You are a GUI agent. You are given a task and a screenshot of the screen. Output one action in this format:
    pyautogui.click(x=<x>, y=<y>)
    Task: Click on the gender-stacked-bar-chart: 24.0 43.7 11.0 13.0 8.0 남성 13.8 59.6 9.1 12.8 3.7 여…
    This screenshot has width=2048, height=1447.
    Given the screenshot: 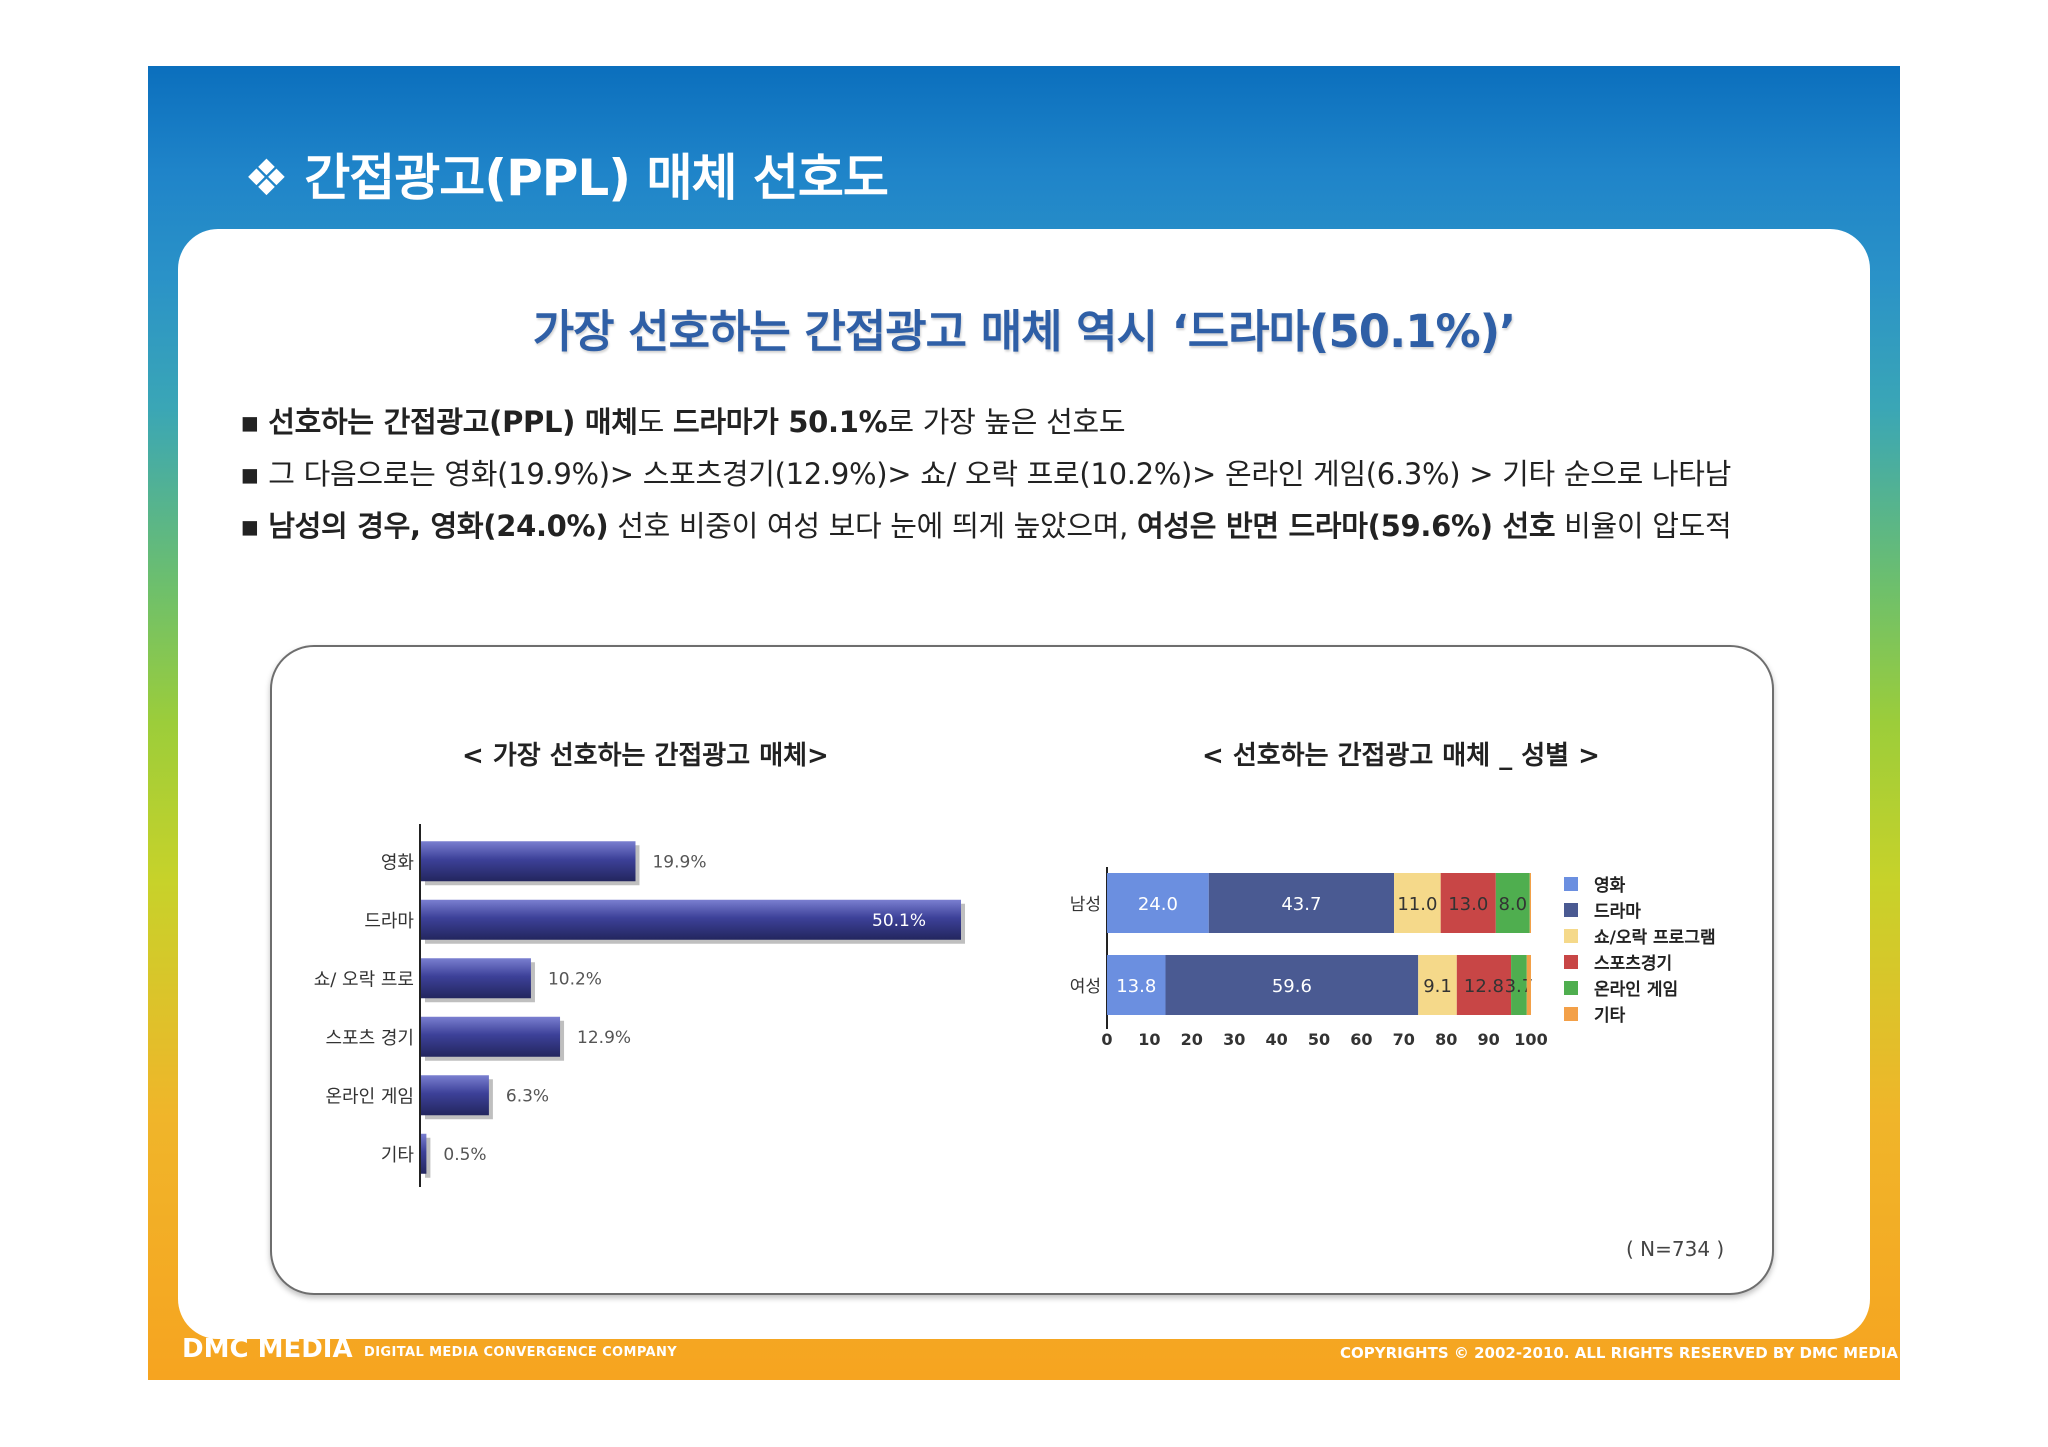 What is the action you would take?
    pyautogui.click(x=1393, y=958)
    